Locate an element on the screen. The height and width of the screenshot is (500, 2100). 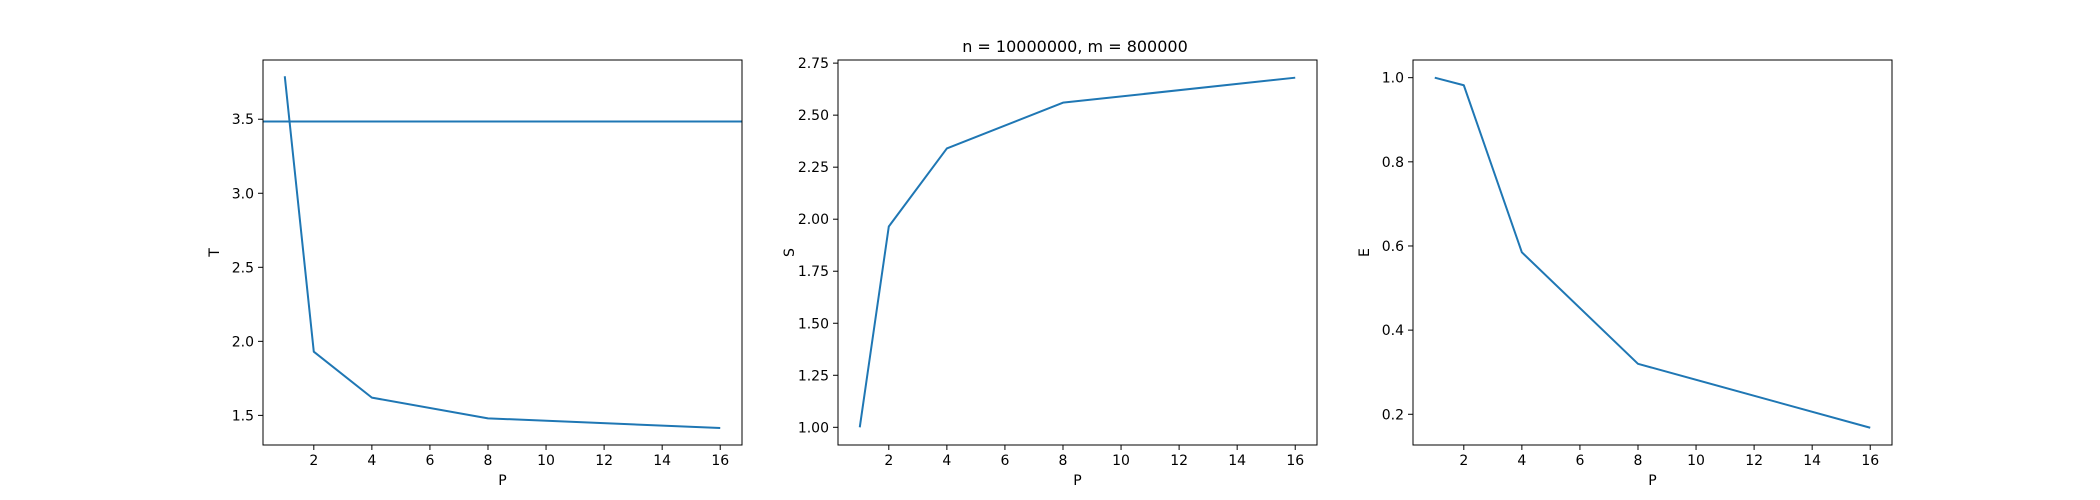
y-tick-label: 3.0 is located at coordinates (243, 194).